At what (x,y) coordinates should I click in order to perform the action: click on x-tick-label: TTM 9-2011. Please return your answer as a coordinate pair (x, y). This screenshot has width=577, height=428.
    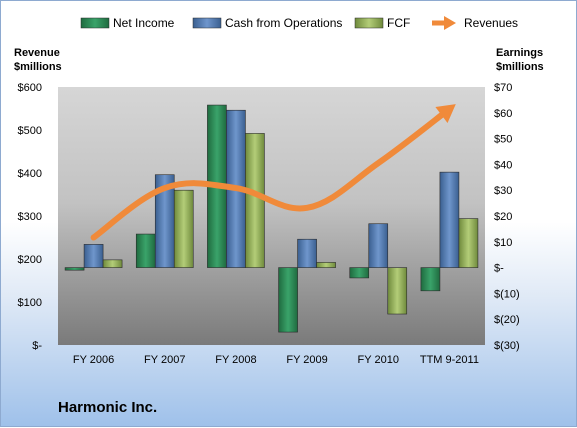
    Looking at the image, I should click on (449, 360).